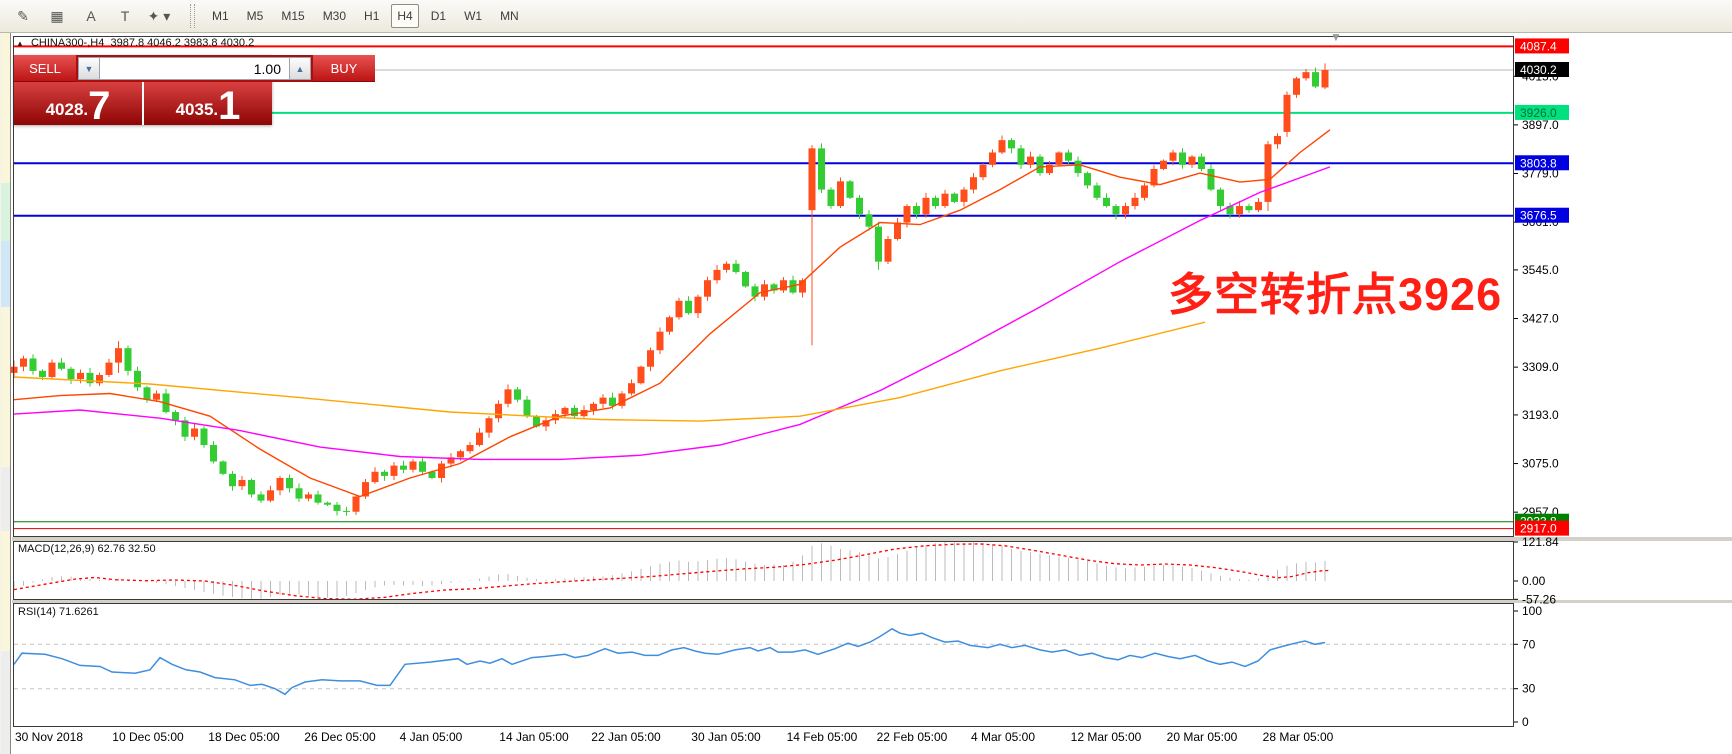  I want to click on left-dock-strip, so click(5, 393).